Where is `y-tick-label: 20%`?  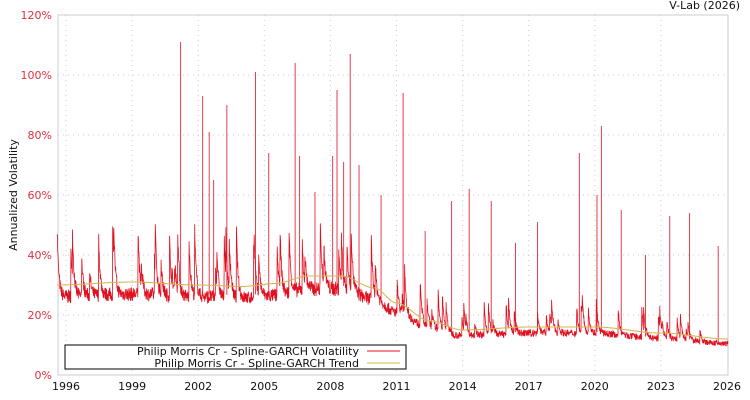
y-tick-label: 20% is located at coordinates (40, 315).